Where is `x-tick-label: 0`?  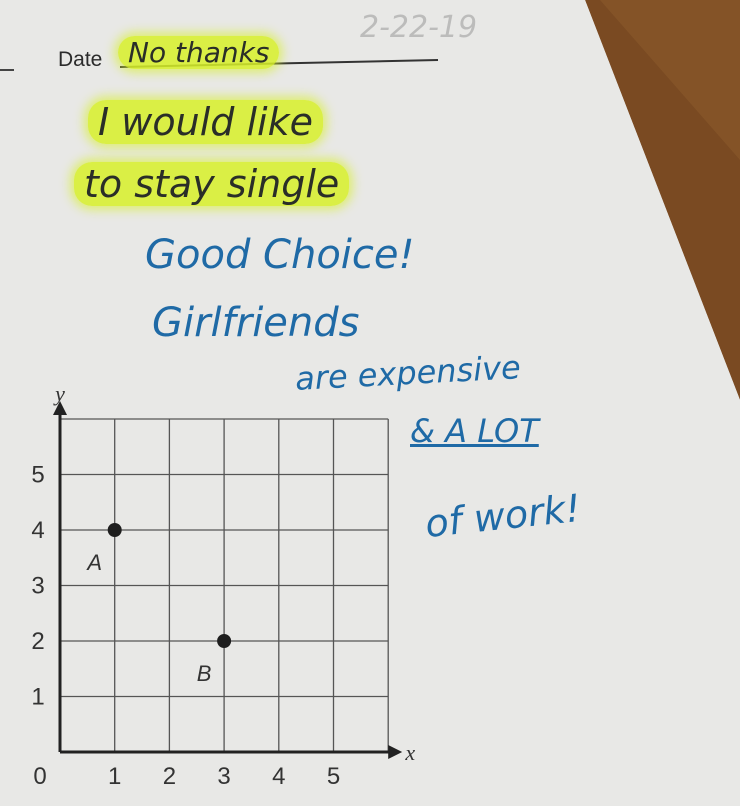 x-tick-label: 0 is located at coordinates (39, 776).